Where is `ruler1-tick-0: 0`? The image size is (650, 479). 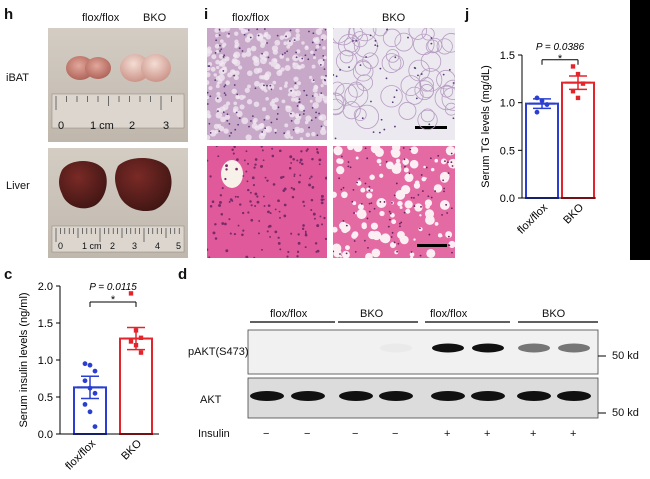 ruler1-tick-0: 0 is located at coordinates (61, 126).